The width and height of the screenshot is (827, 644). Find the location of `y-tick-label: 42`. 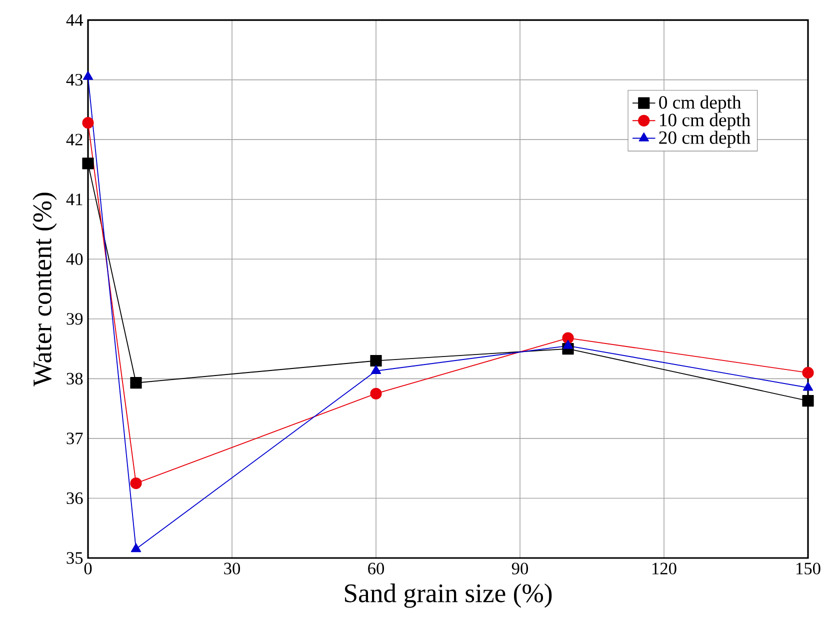

y-tick-label: 42 is located at coordinates (74, 140).